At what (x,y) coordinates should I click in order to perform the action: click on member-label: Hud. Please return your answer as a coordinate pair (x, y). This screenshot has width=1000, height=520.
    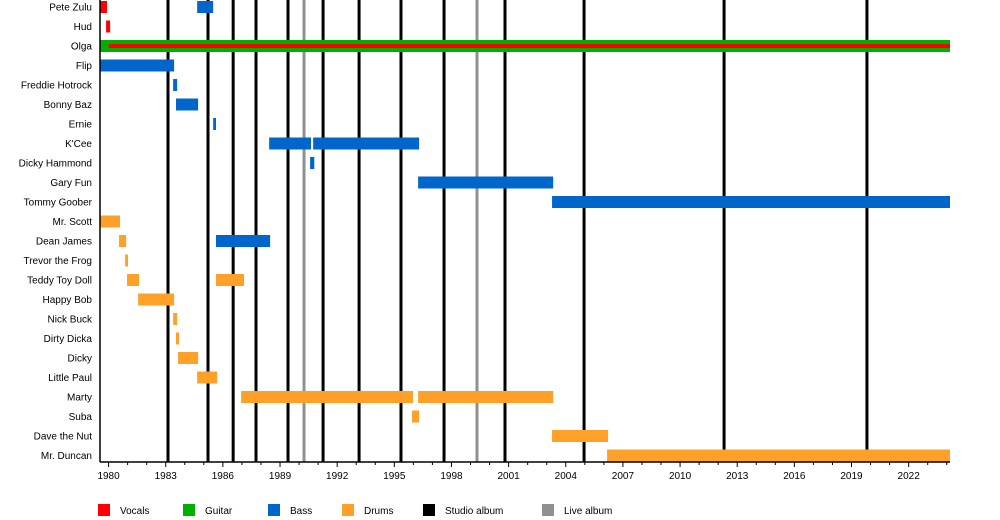
    Looking at the image, I should click on (83, 27).